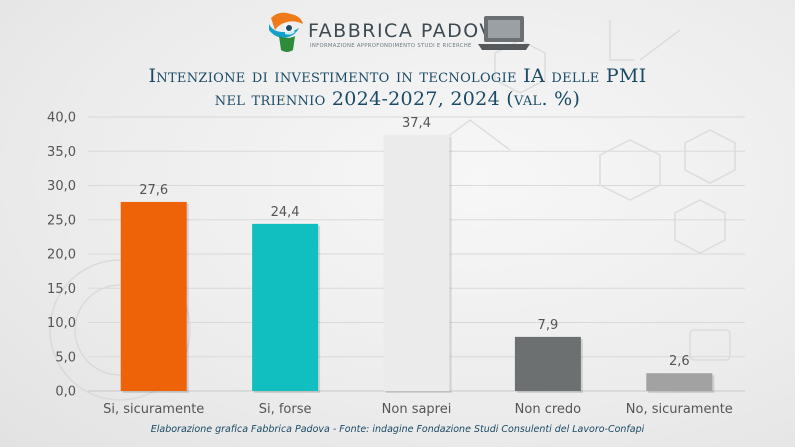 This screenshot has width=795, height=447. Describe the element at coordinates (65, 392) in the screenshot. I see `y-tick-label: 0,0` at that location.